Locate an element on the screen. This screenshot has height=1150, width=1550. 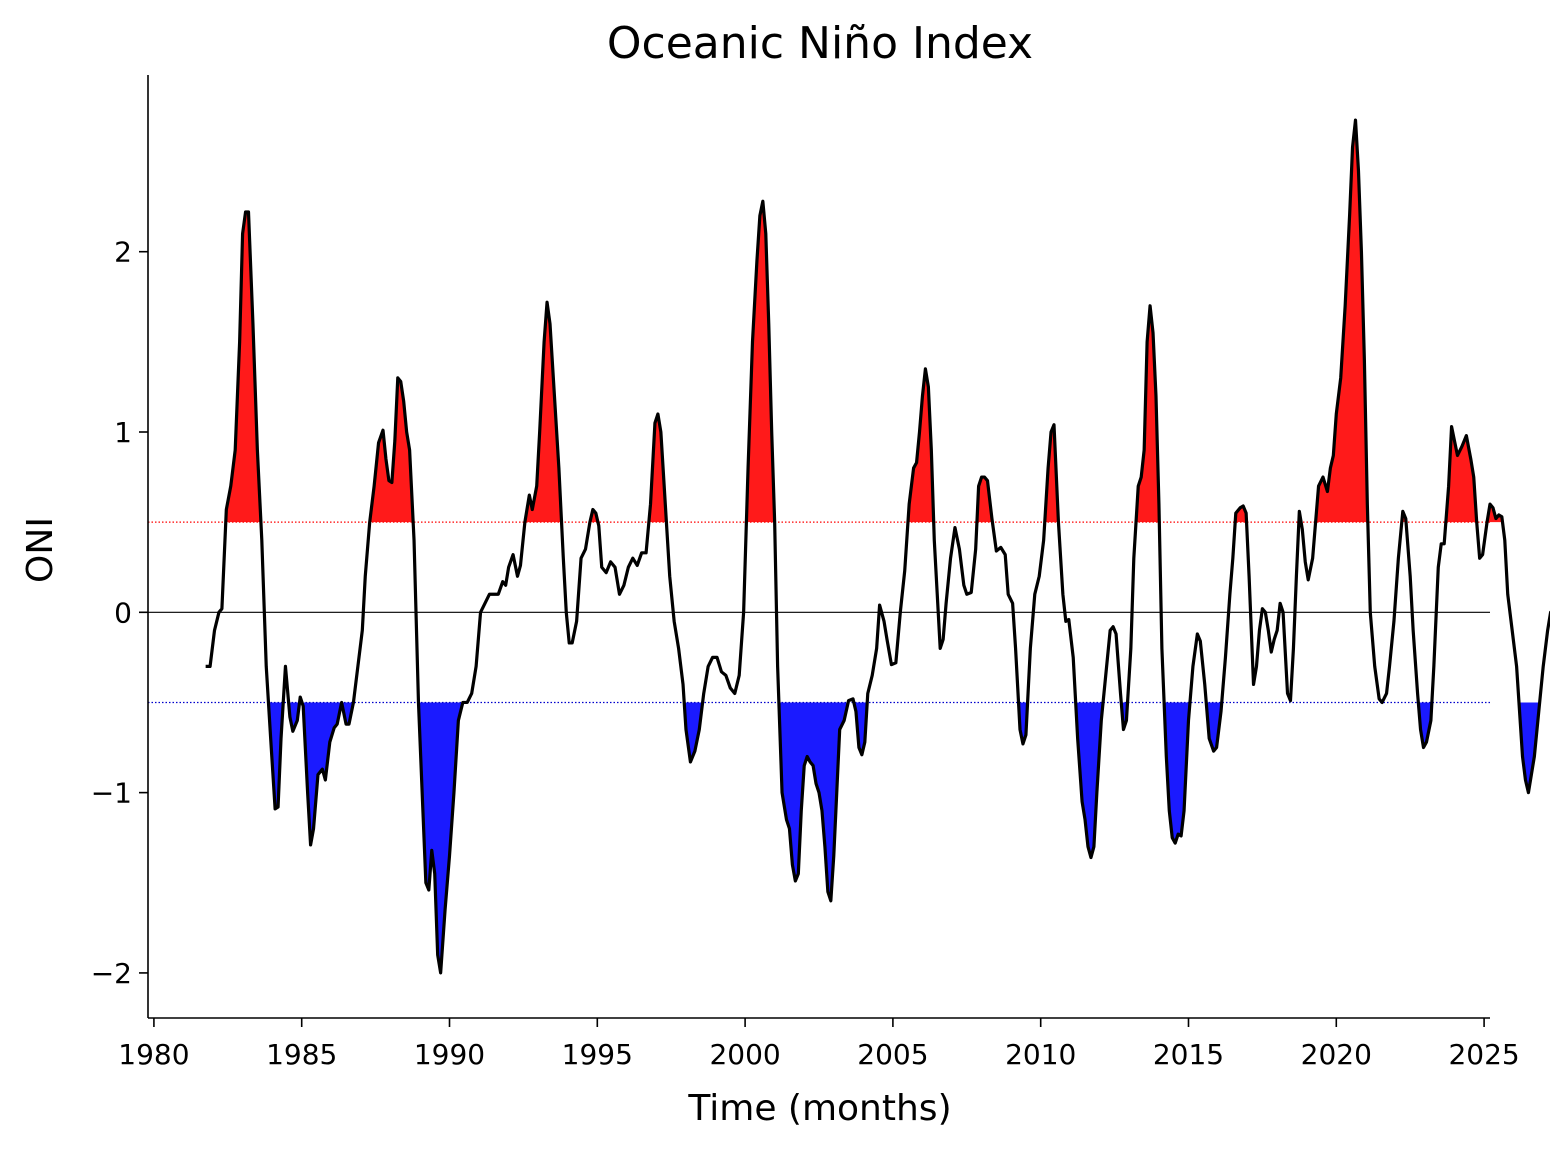
x-tick-label-2020: 2020 is located at coordinates (1336, 1054).